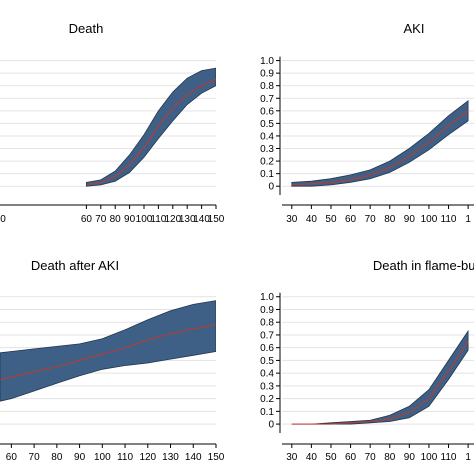 This screenshot has height=474, width=474. What do you see at coordinates (75, 265) in the screenshot?
I see `panel-title-death-after-aki: Death after AKI` at bounding box center [75, 265].